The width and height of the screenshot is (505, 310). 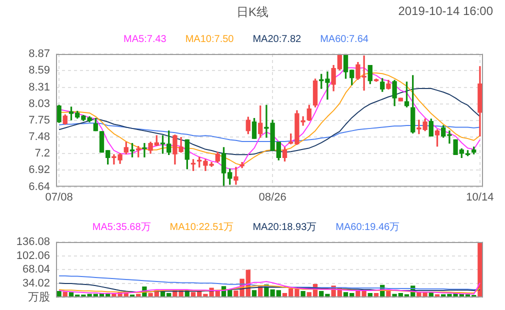 I want to click on x-tick-label: 07/08, so click(x=59, y=197).